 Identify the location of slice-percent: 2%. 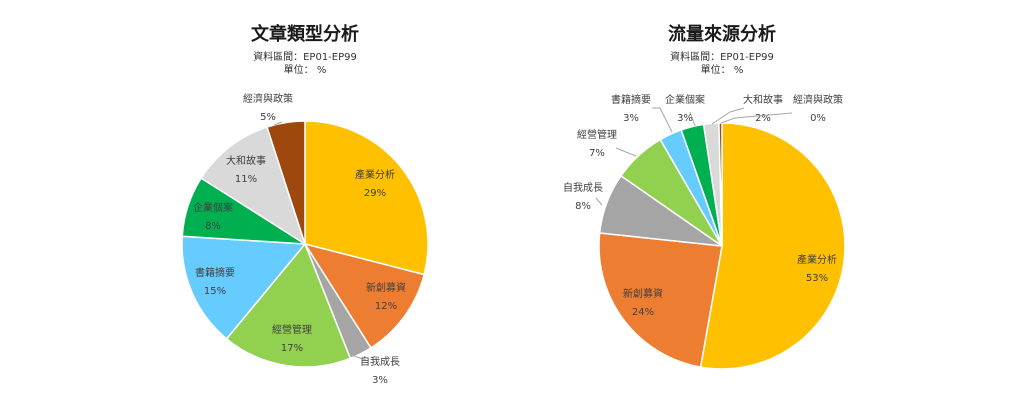
(763, 118).